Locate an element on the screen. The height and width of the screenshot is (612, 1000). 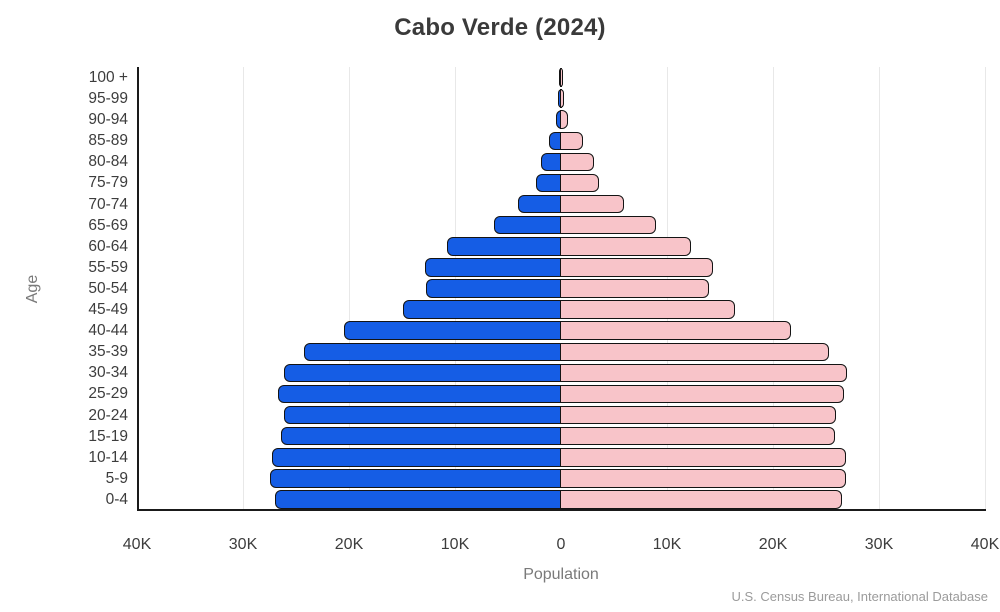
bar-female-100+ is located at coordinates (561, 77).